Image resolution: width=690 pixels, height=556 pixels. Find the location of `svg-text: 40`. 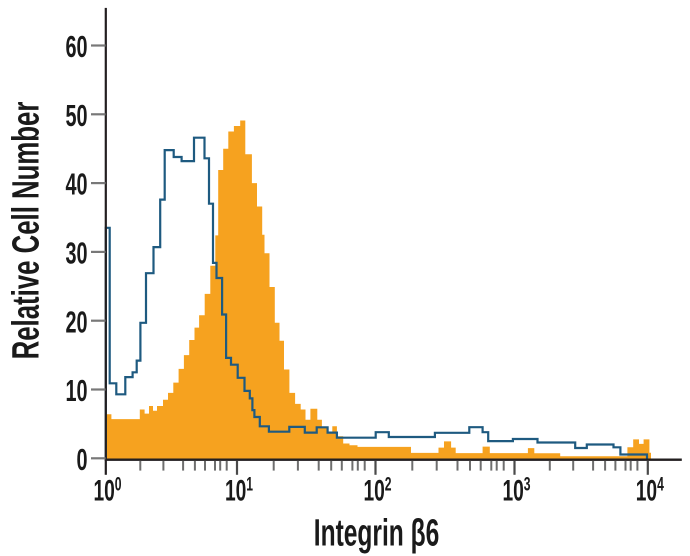

svg-text: 40 is located at coordinates (76, 185).